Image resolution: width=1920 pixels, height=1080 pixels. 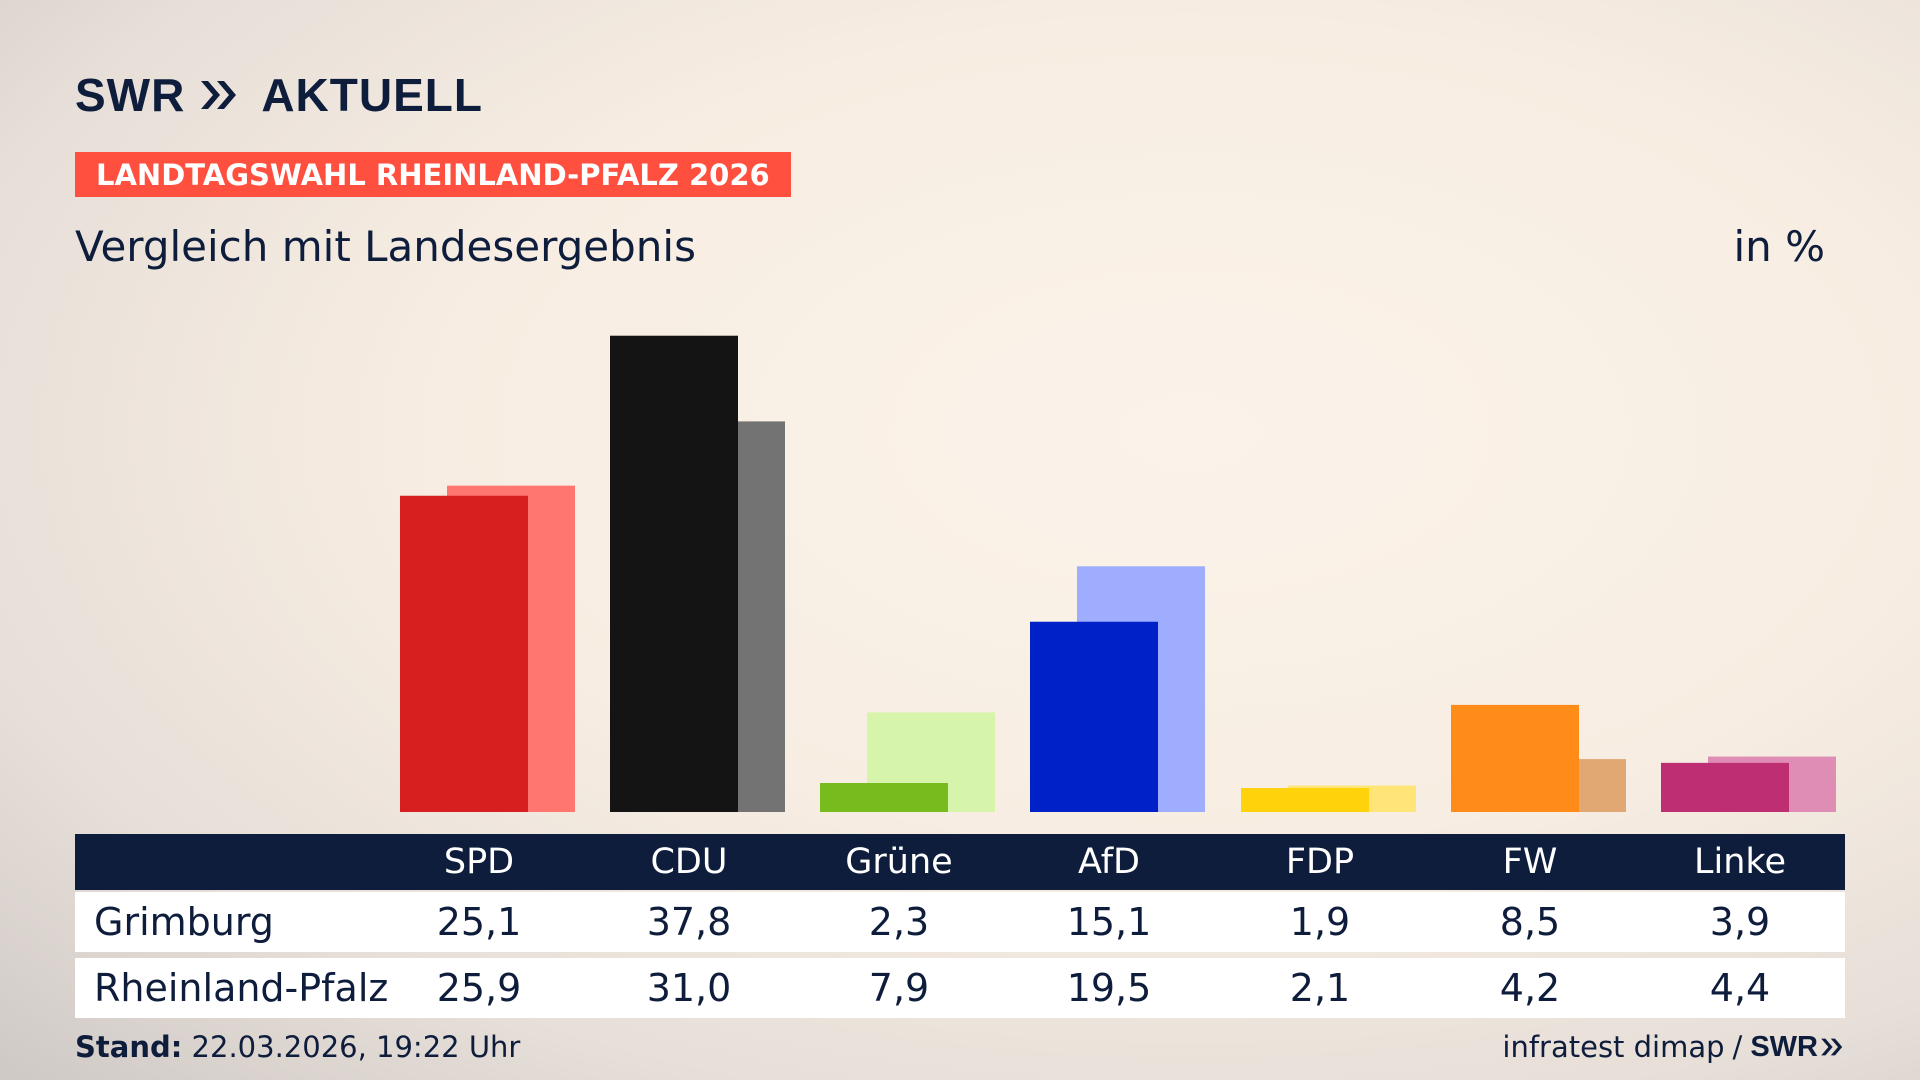 What do you see at coordinates (1725, 787) in the screenshot?
I see `bar-grimburg-linke` at bounding box center [1725, 787].